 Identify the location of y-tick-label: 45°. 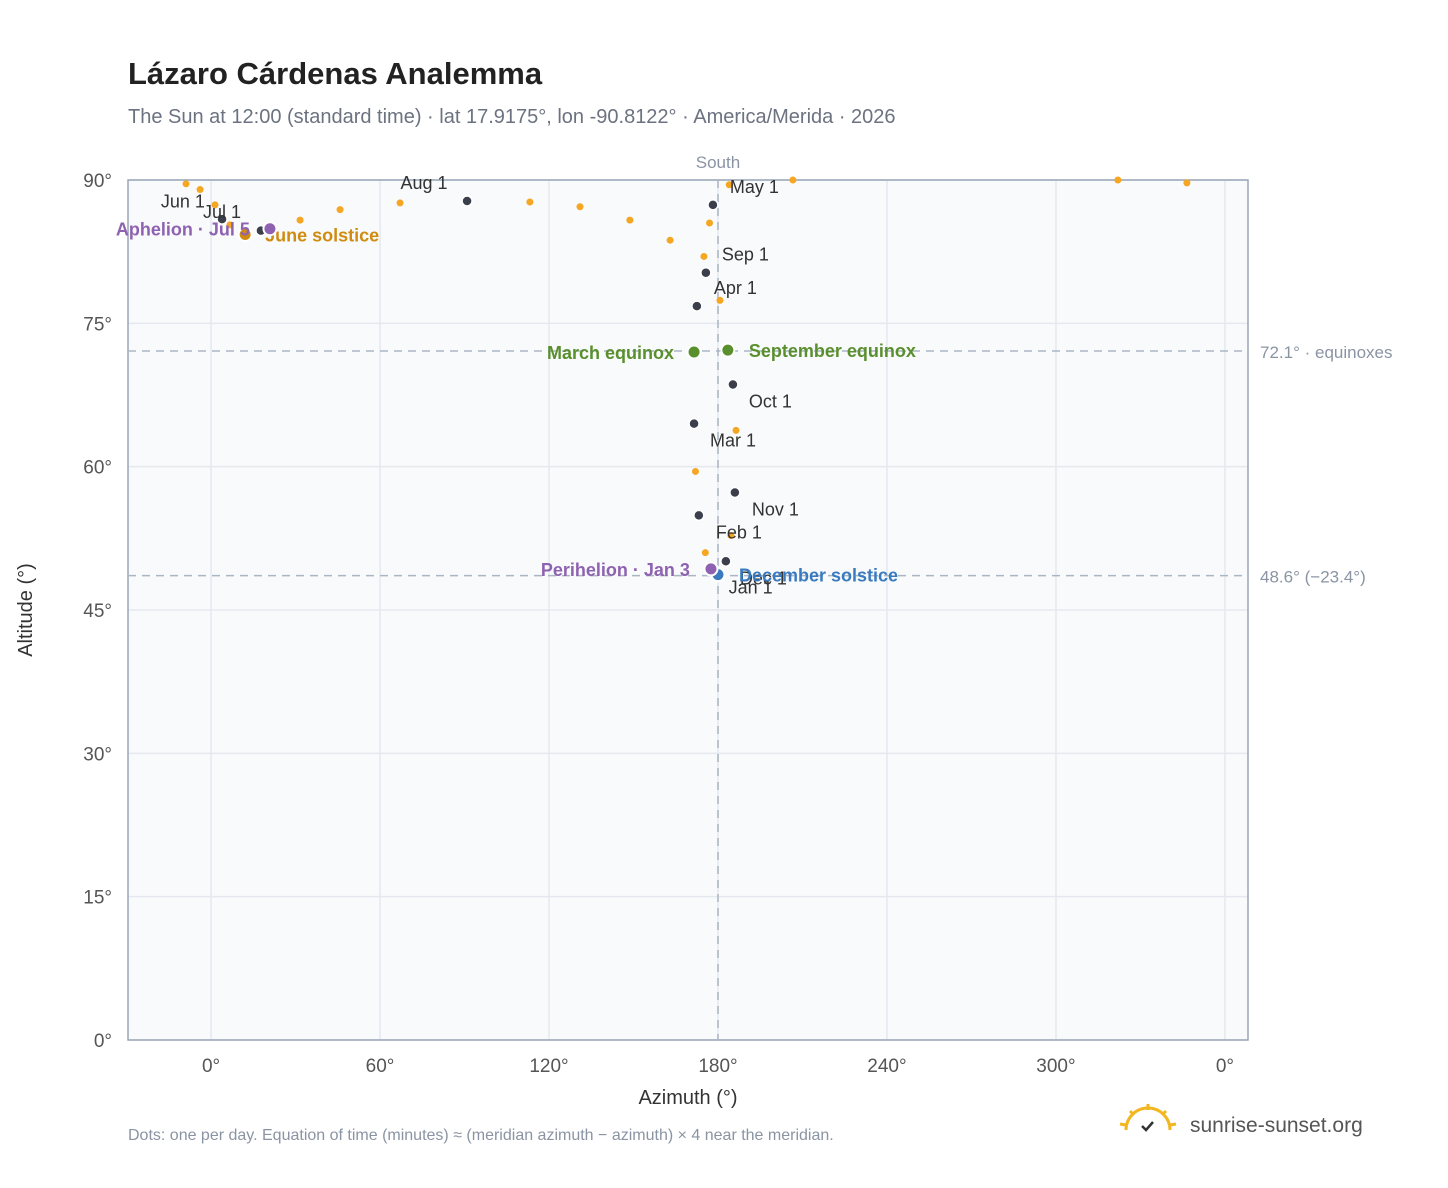
(97, 611).